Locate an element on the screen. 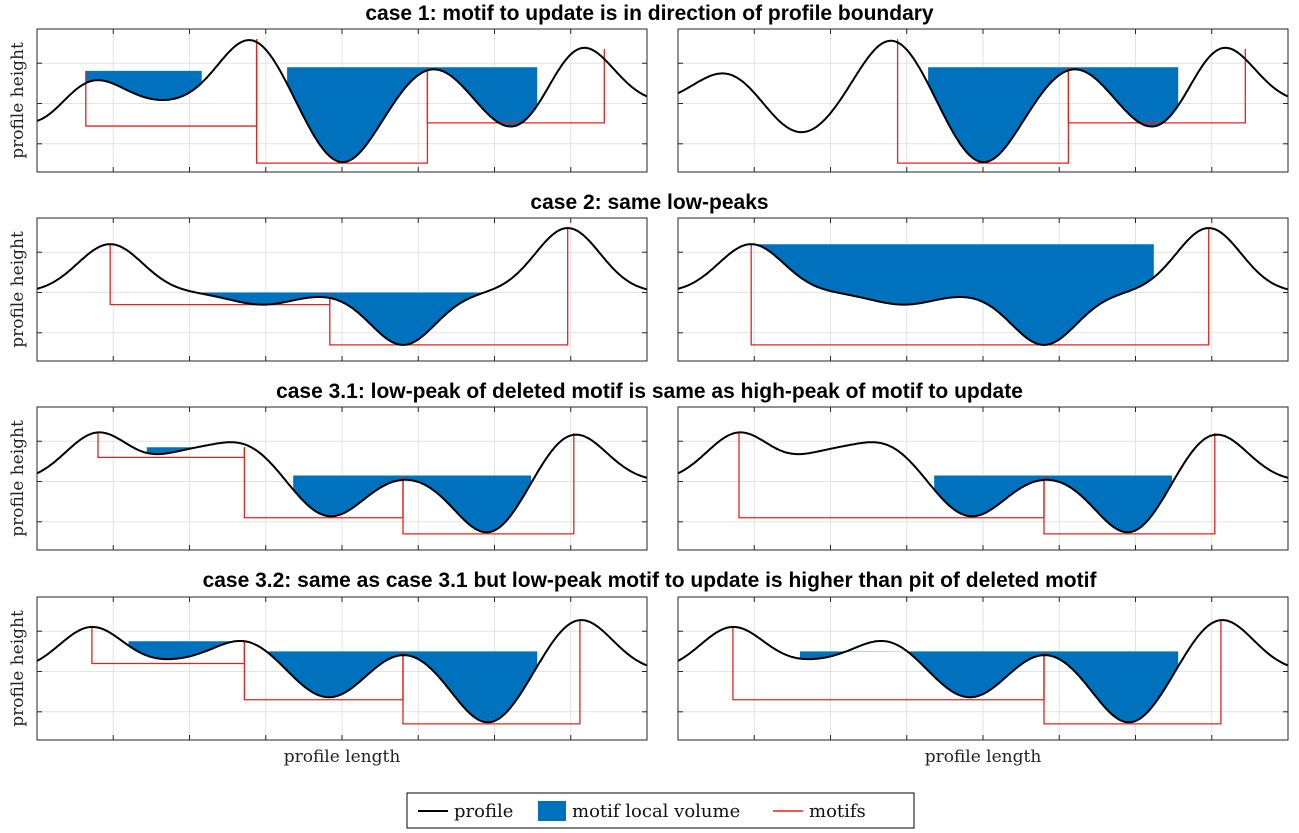  legend: profile motif local volume motifs is located at coordinates (660, 810).